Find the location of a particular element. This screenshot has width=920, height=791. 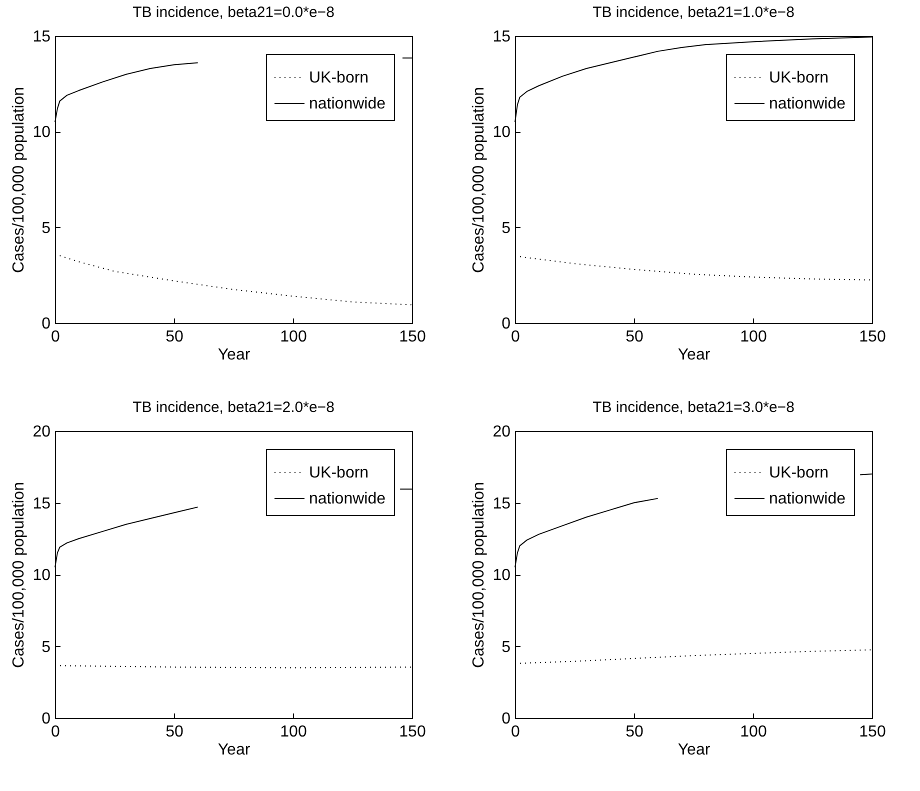

chart-title: TB incidence, beta21=3.0*e−8 is located at coordinates (693, 407).